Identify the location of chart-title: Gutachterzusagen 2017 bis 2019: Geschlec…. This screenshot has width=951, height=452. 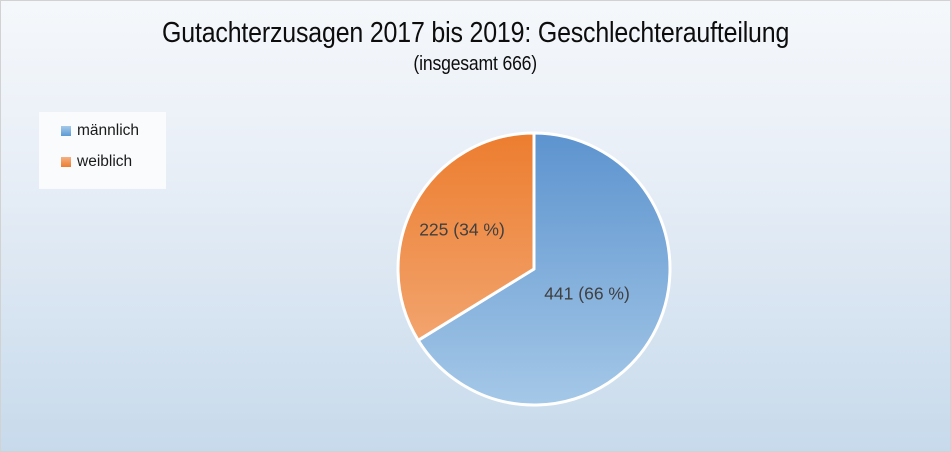
(475, 33).